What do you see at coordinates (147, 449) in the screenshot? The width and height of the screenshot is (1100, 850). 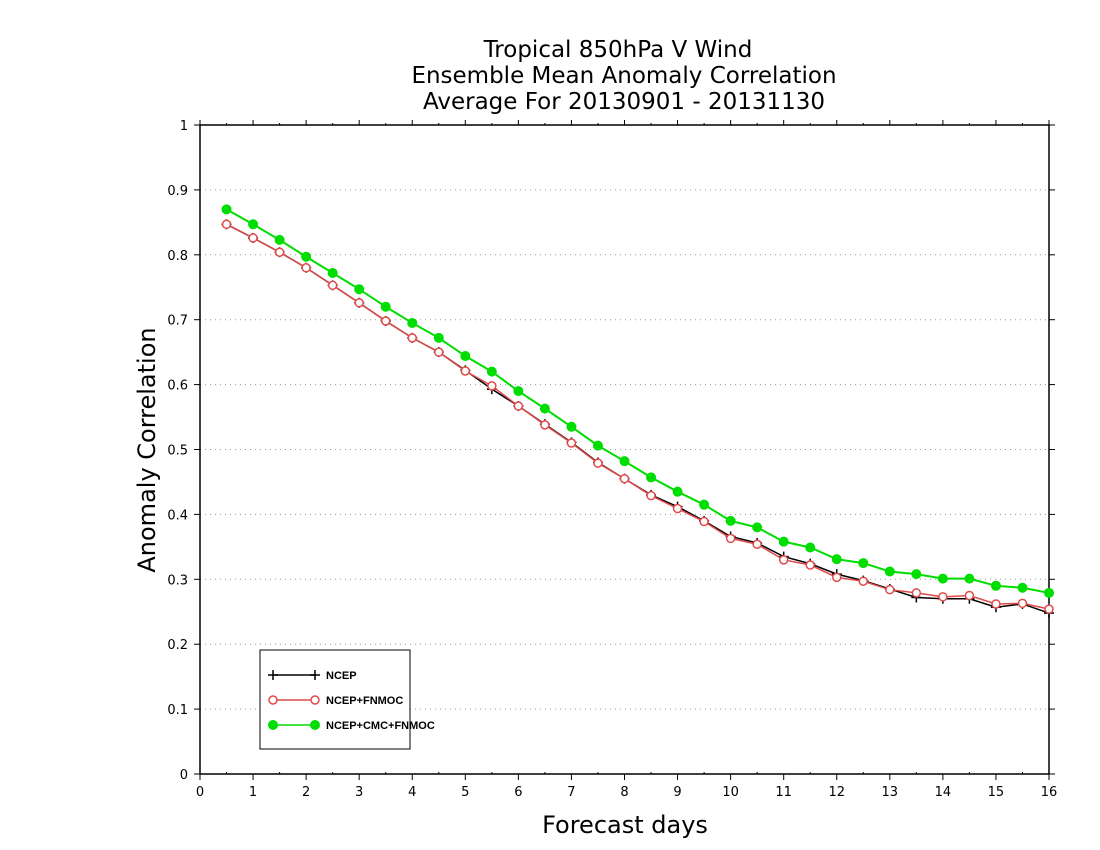 I see `y-axis-label: Anomaly Correlation` at bounding box center [147, 449].